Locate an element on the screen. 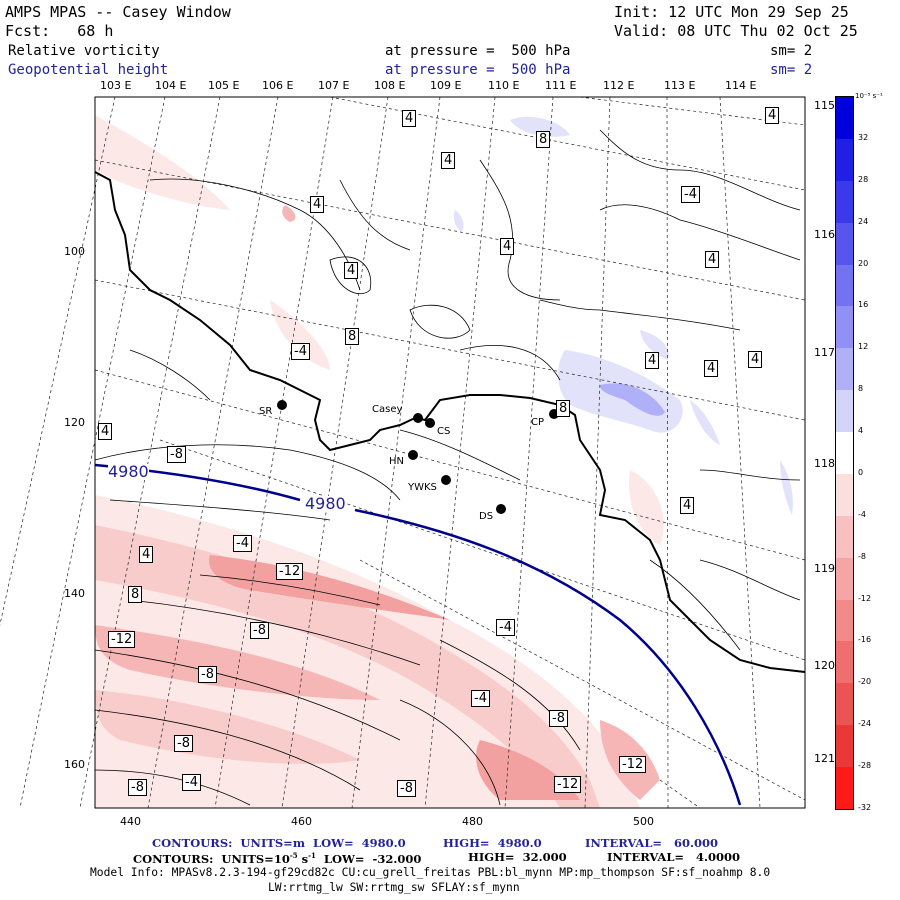 The image size is (900, 900). vort-units-exp: -5 is located at coordinates (293, 855).